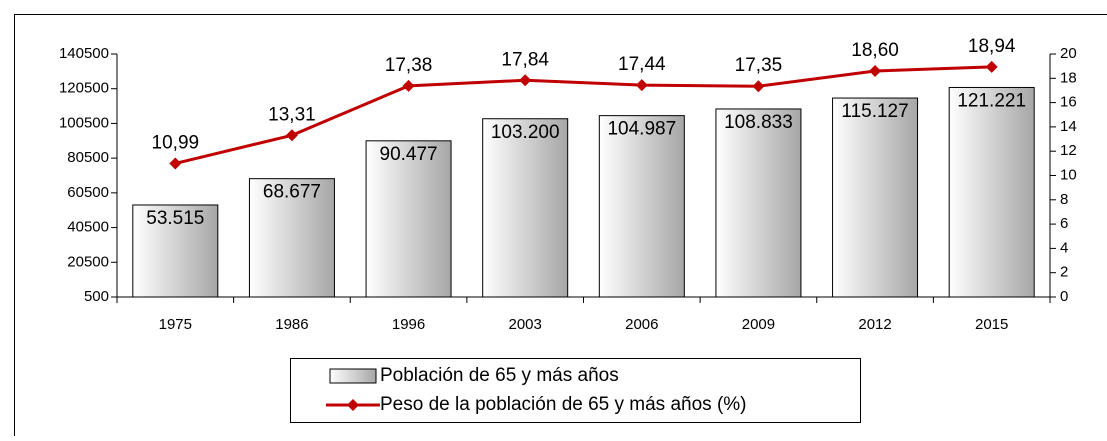  Describe the element at coordinates (88, 157) in the screenshot. I see `y-tick-label: 80500` at that location.